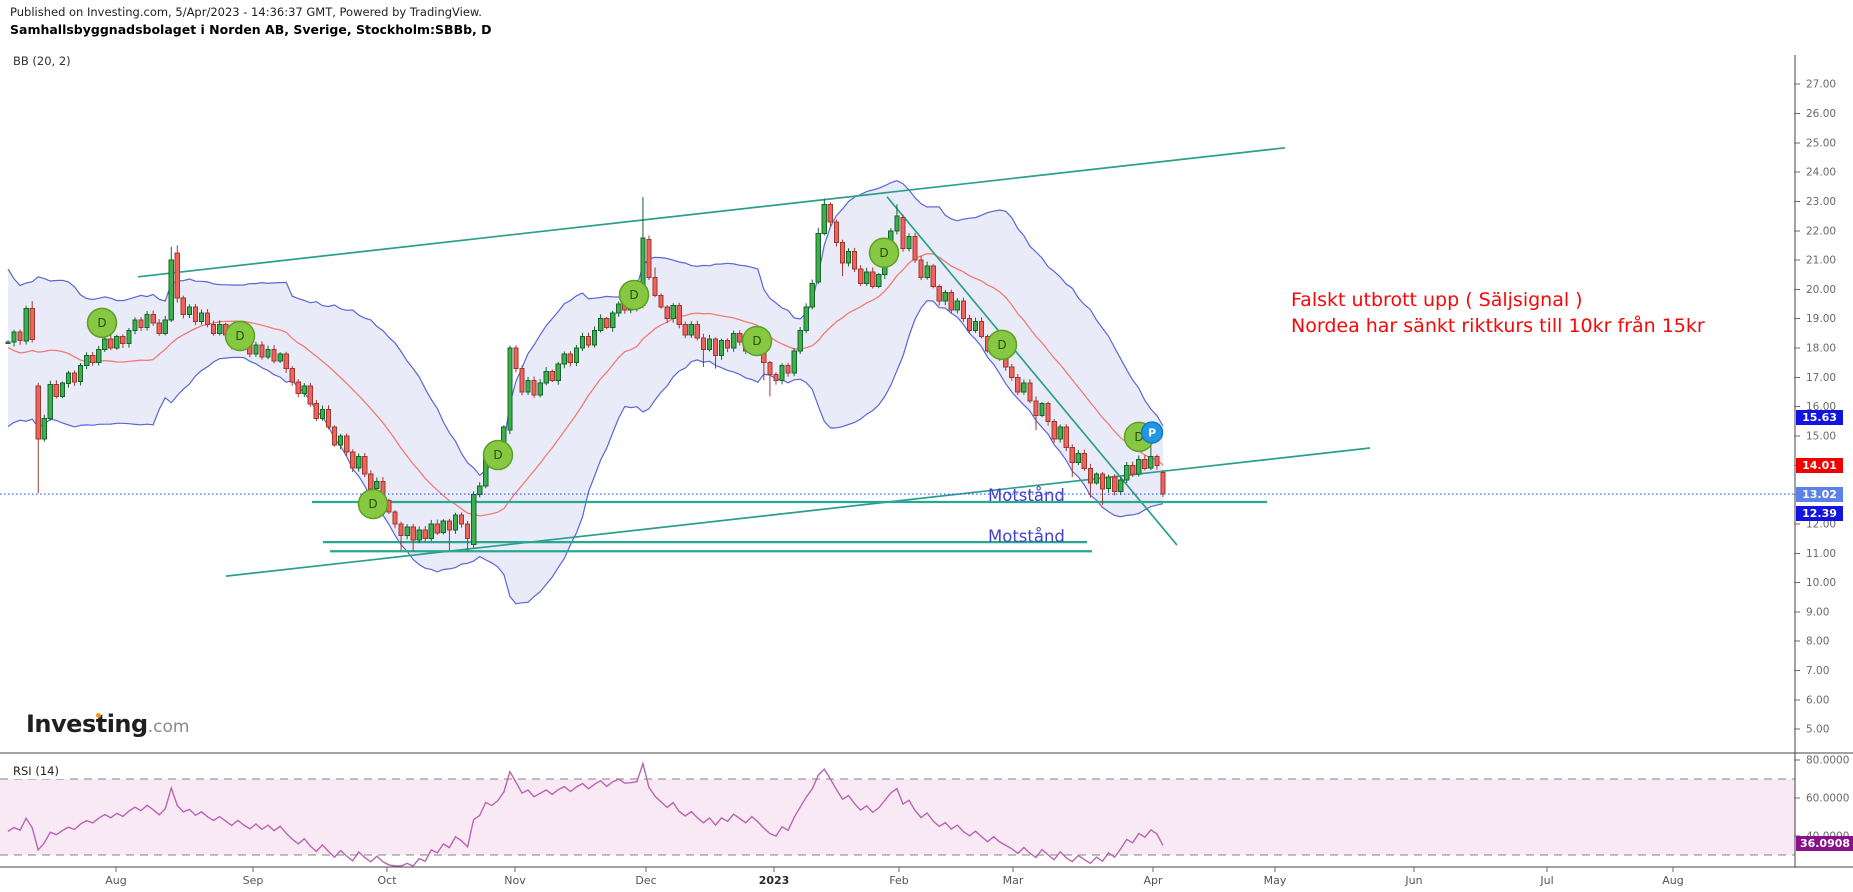 Image resolution: width=1853 pixels, height=892 pixels. I want to click on svg-text: 15.00, so click(1821, 437).